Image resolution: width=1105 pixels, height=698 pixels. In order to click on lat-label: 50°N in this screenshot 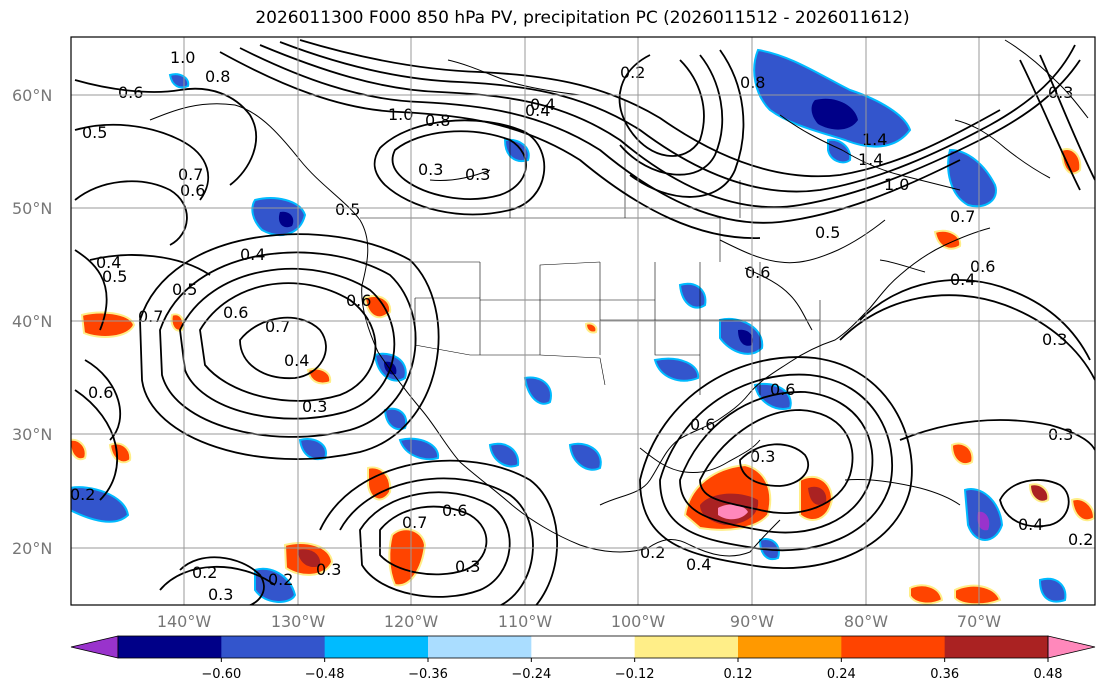, I will do `click(32, 208)`.